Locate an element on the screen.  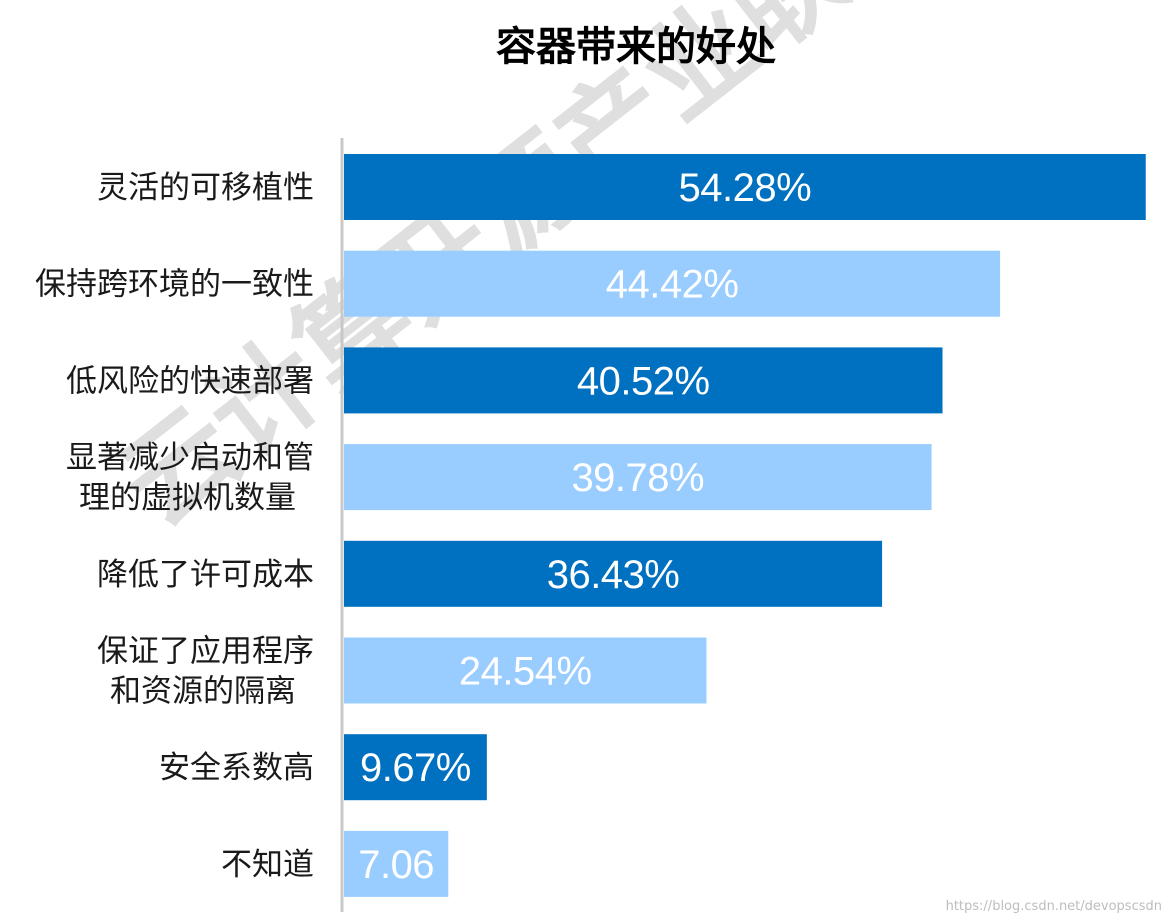
category-label: 不知道 is located at coordinates (267, 865).